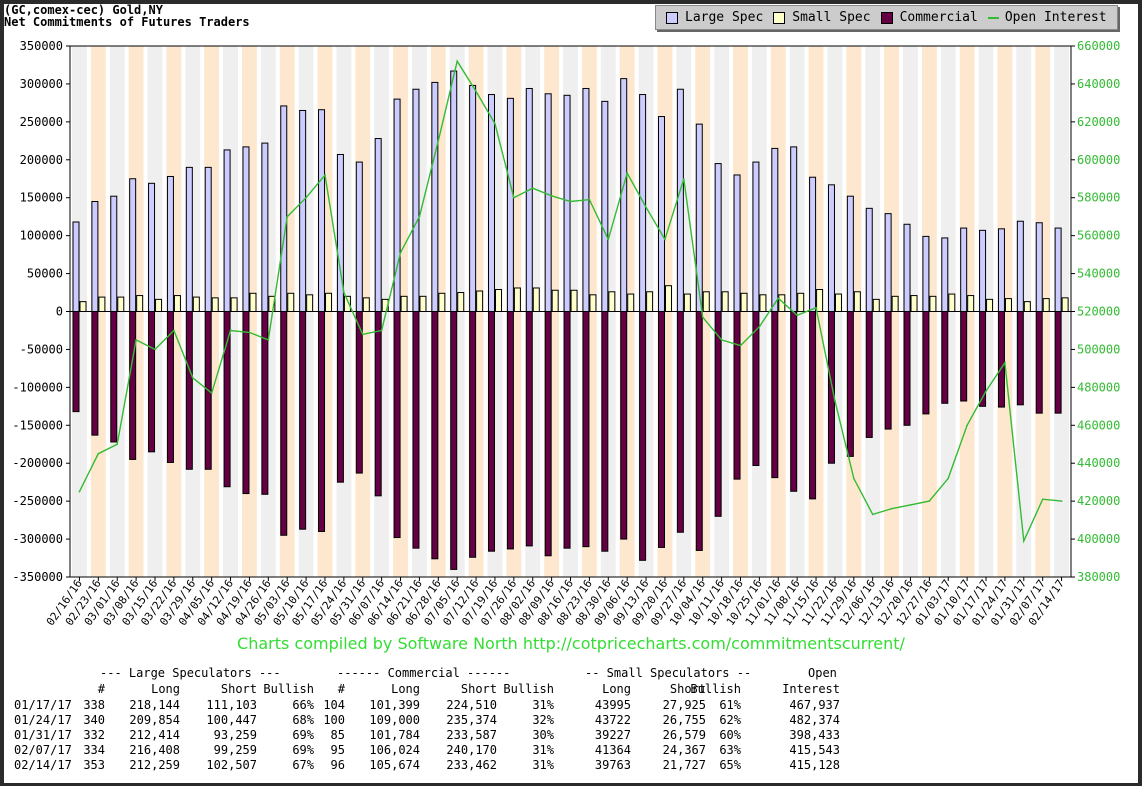  Describe the element at coordinates (334, 705) in the screenshot. I see `table-cell: 104` at that location.